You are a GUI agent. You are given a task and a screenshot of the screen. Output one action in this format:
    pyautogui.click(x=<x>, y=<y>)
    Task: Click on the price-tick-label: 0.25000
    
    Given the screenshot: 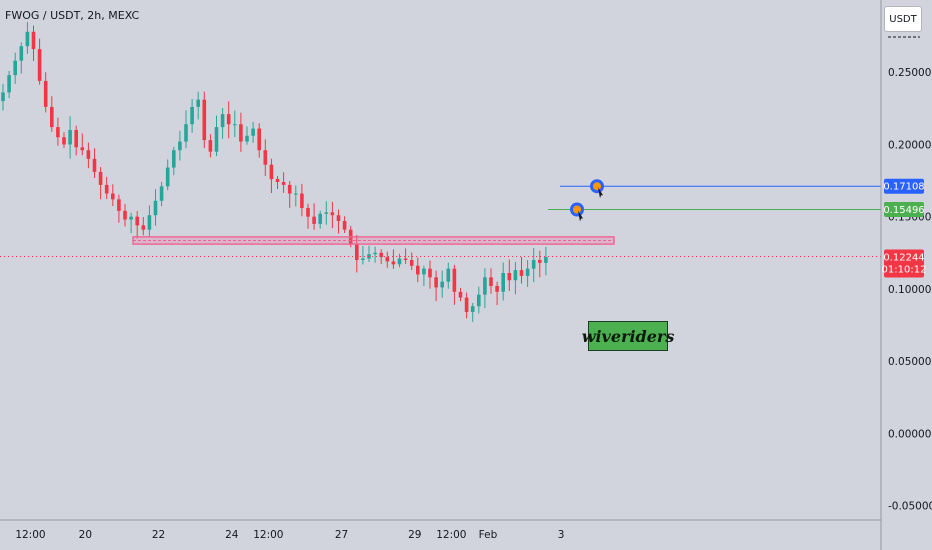 What is the action you would take?
    pyautogui.click(x=909, y=73)
    